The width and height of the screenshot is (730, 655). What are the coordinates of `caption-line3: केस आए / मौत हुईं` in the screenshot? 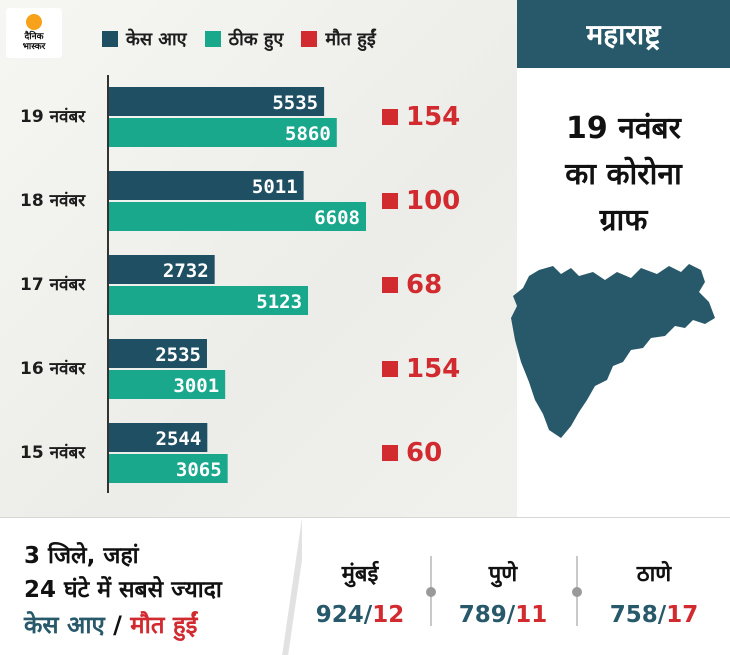 It's located at (110, 624).